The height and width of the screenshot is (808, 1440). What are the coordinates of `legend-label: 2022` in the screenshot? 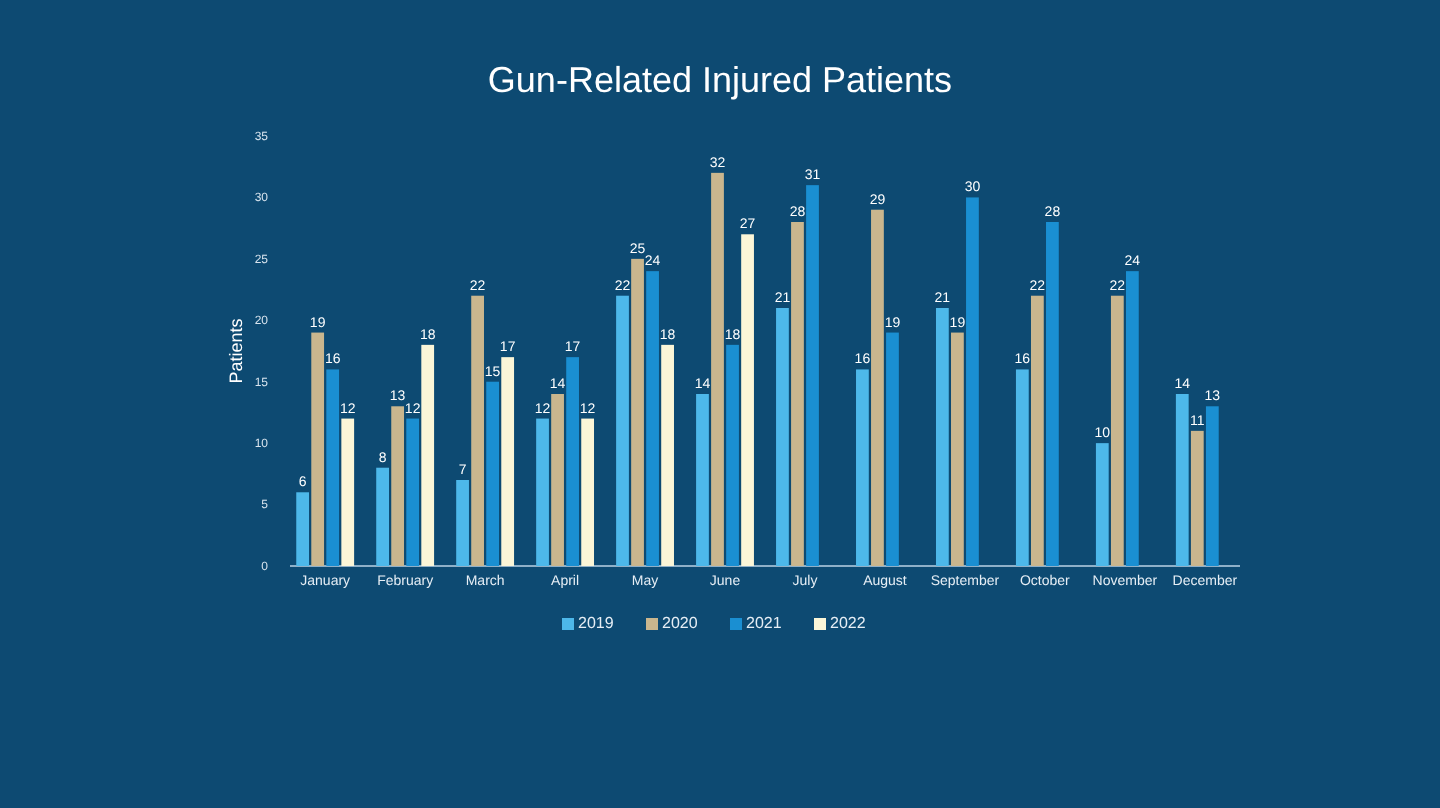 It's located at (848, 623).